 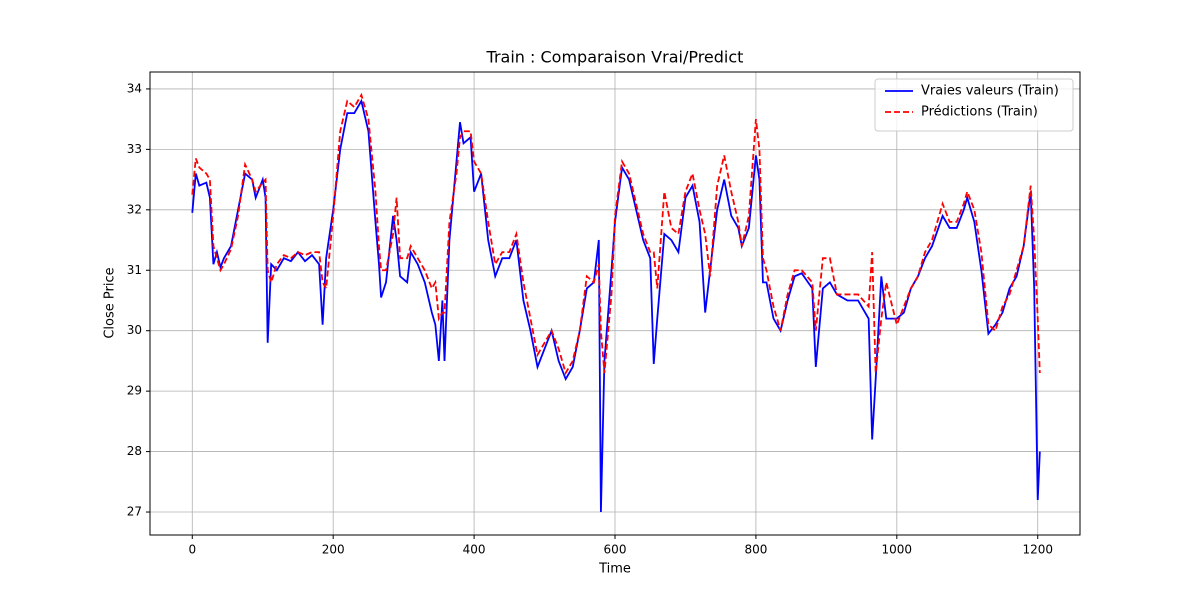 I want to click on y-axis-label: Close Price, so click(x=110, y=302).